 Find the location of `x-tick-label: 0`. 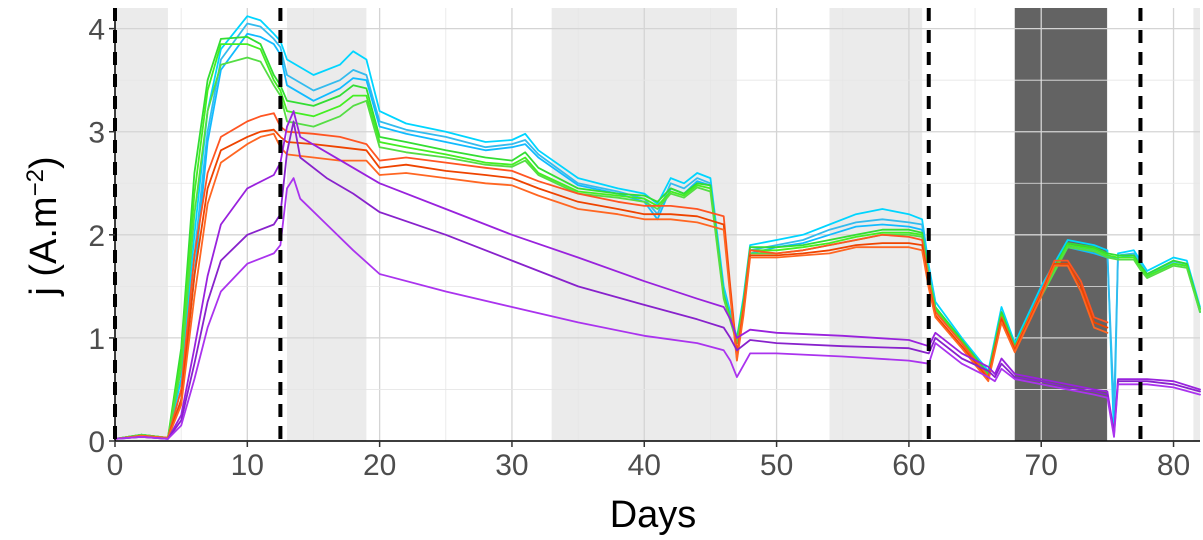

x-tick-label: 0 is located at coordinates (115, 465).